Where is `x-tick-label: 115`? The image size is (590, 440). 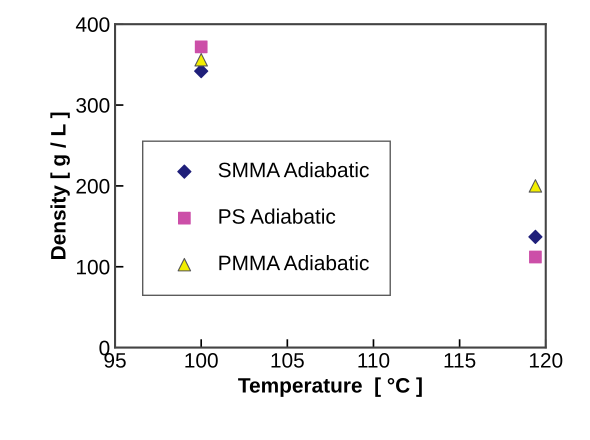
x-tick-label: 115 is located at coordinates (460, 360).